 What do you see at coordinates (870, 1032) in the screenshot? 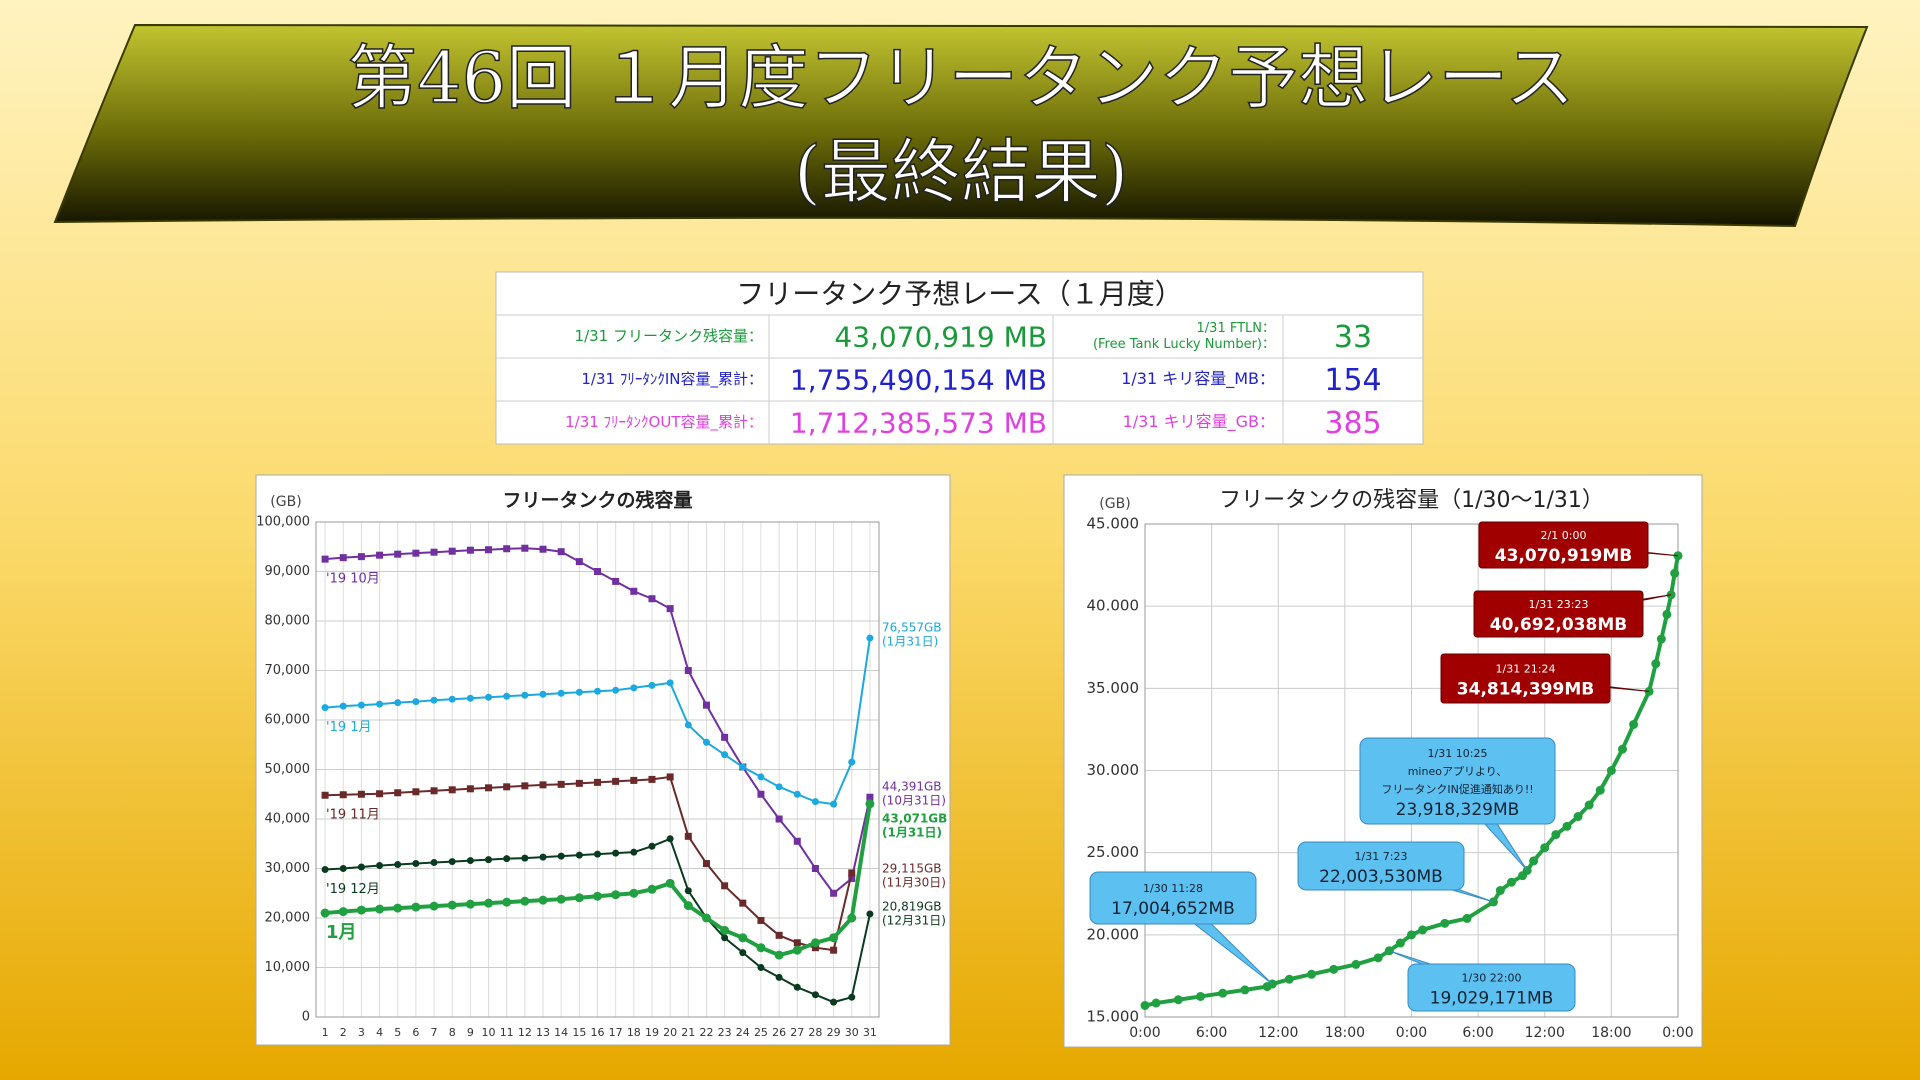
I see `x-tick-label: 31` at bounding box center [870, 1032].